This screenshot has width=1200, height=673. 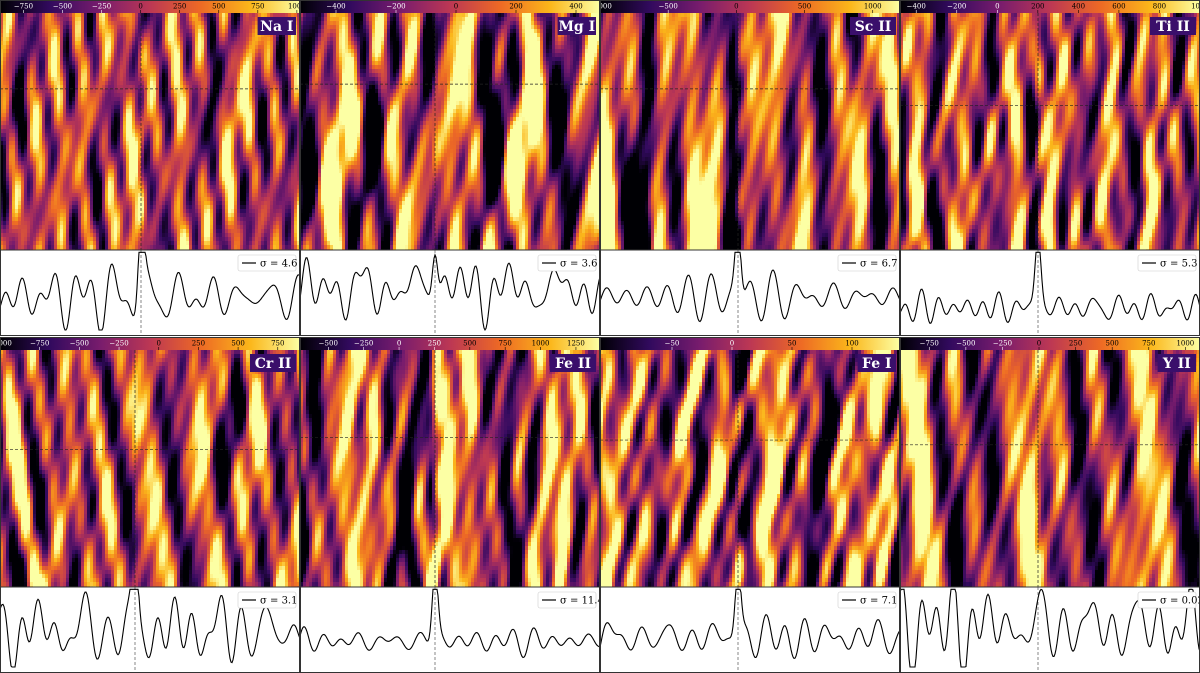 I want to click on panel-svg: −750−500−25002505007501000Na Iσ = 4.6, so click(x=150, y=168).